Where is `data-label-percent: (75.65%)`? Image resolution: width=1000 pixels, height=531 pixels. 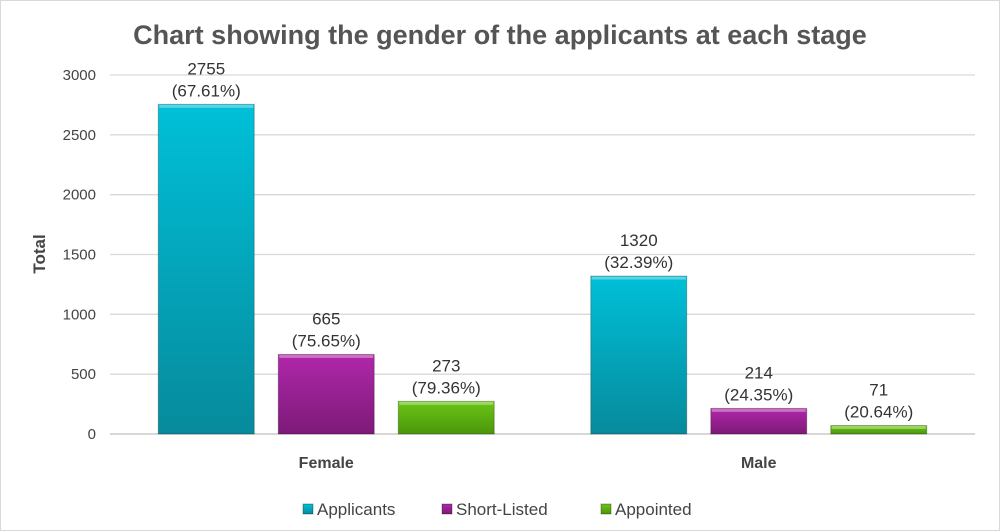 data-label-percent: (75.65%) is located at coordinates (326, 340).